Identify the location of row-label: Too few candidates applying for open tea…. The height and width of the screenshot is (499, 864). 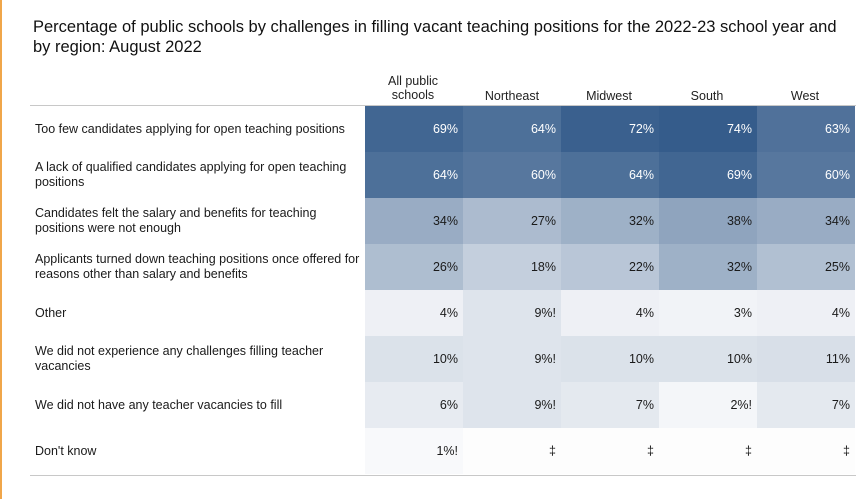
(190, 128).